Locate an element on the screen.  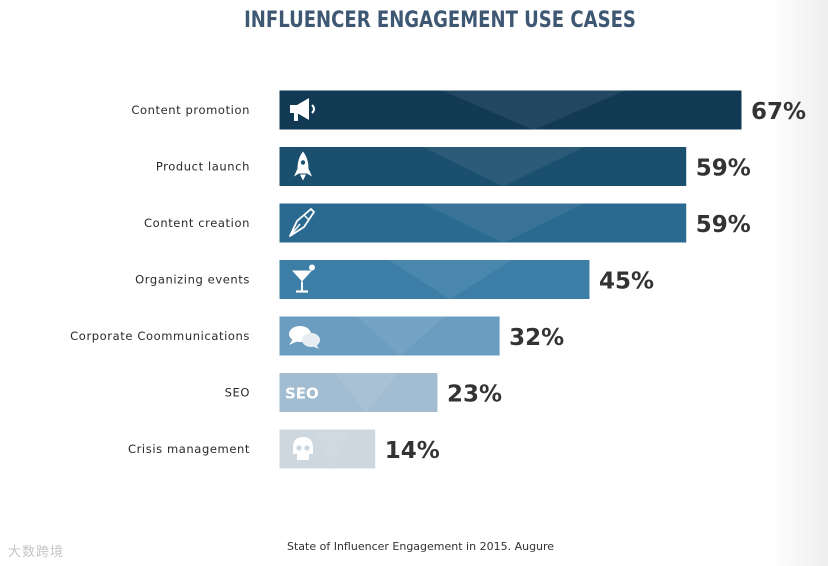
seo-icon: SEO is located at coordinates (302, 394).